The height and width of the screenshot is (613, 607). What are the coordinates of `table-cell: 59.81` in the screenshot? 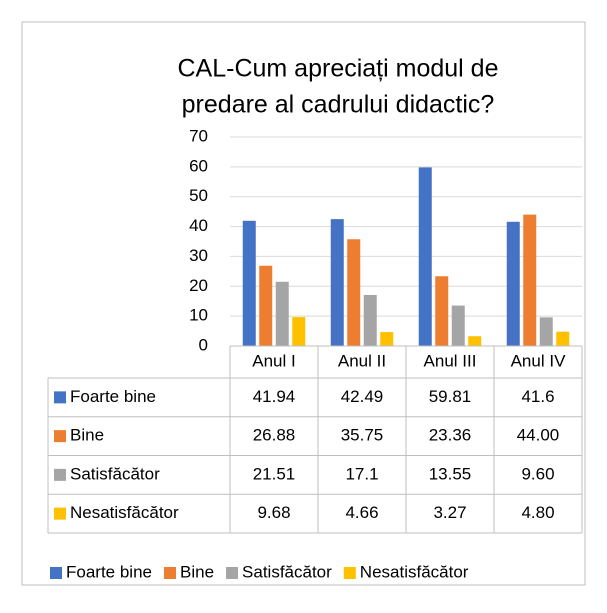 It's located at (450, 396).